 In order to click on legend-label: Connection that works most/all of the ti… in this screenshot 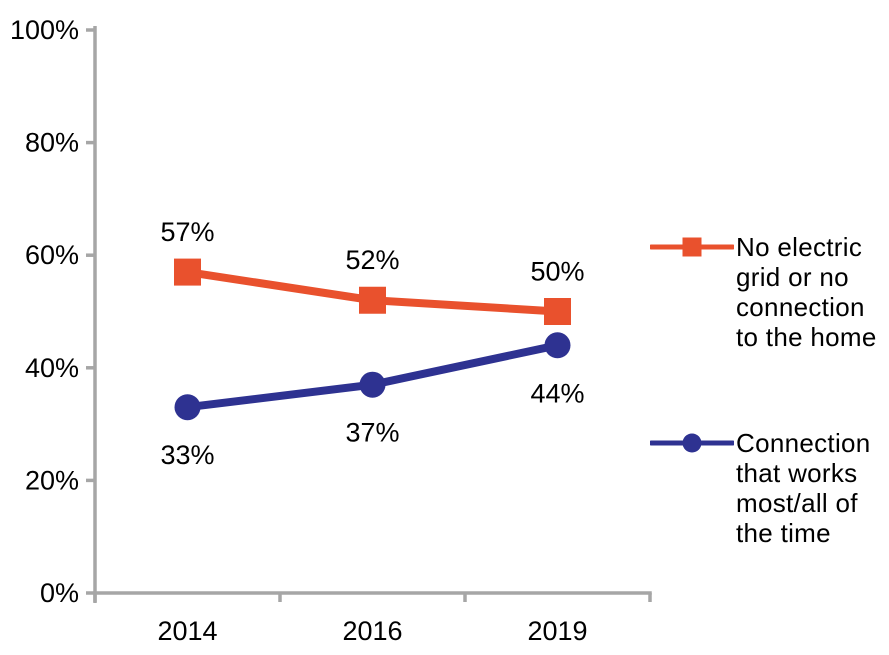, I will do `click(803, 488)`.